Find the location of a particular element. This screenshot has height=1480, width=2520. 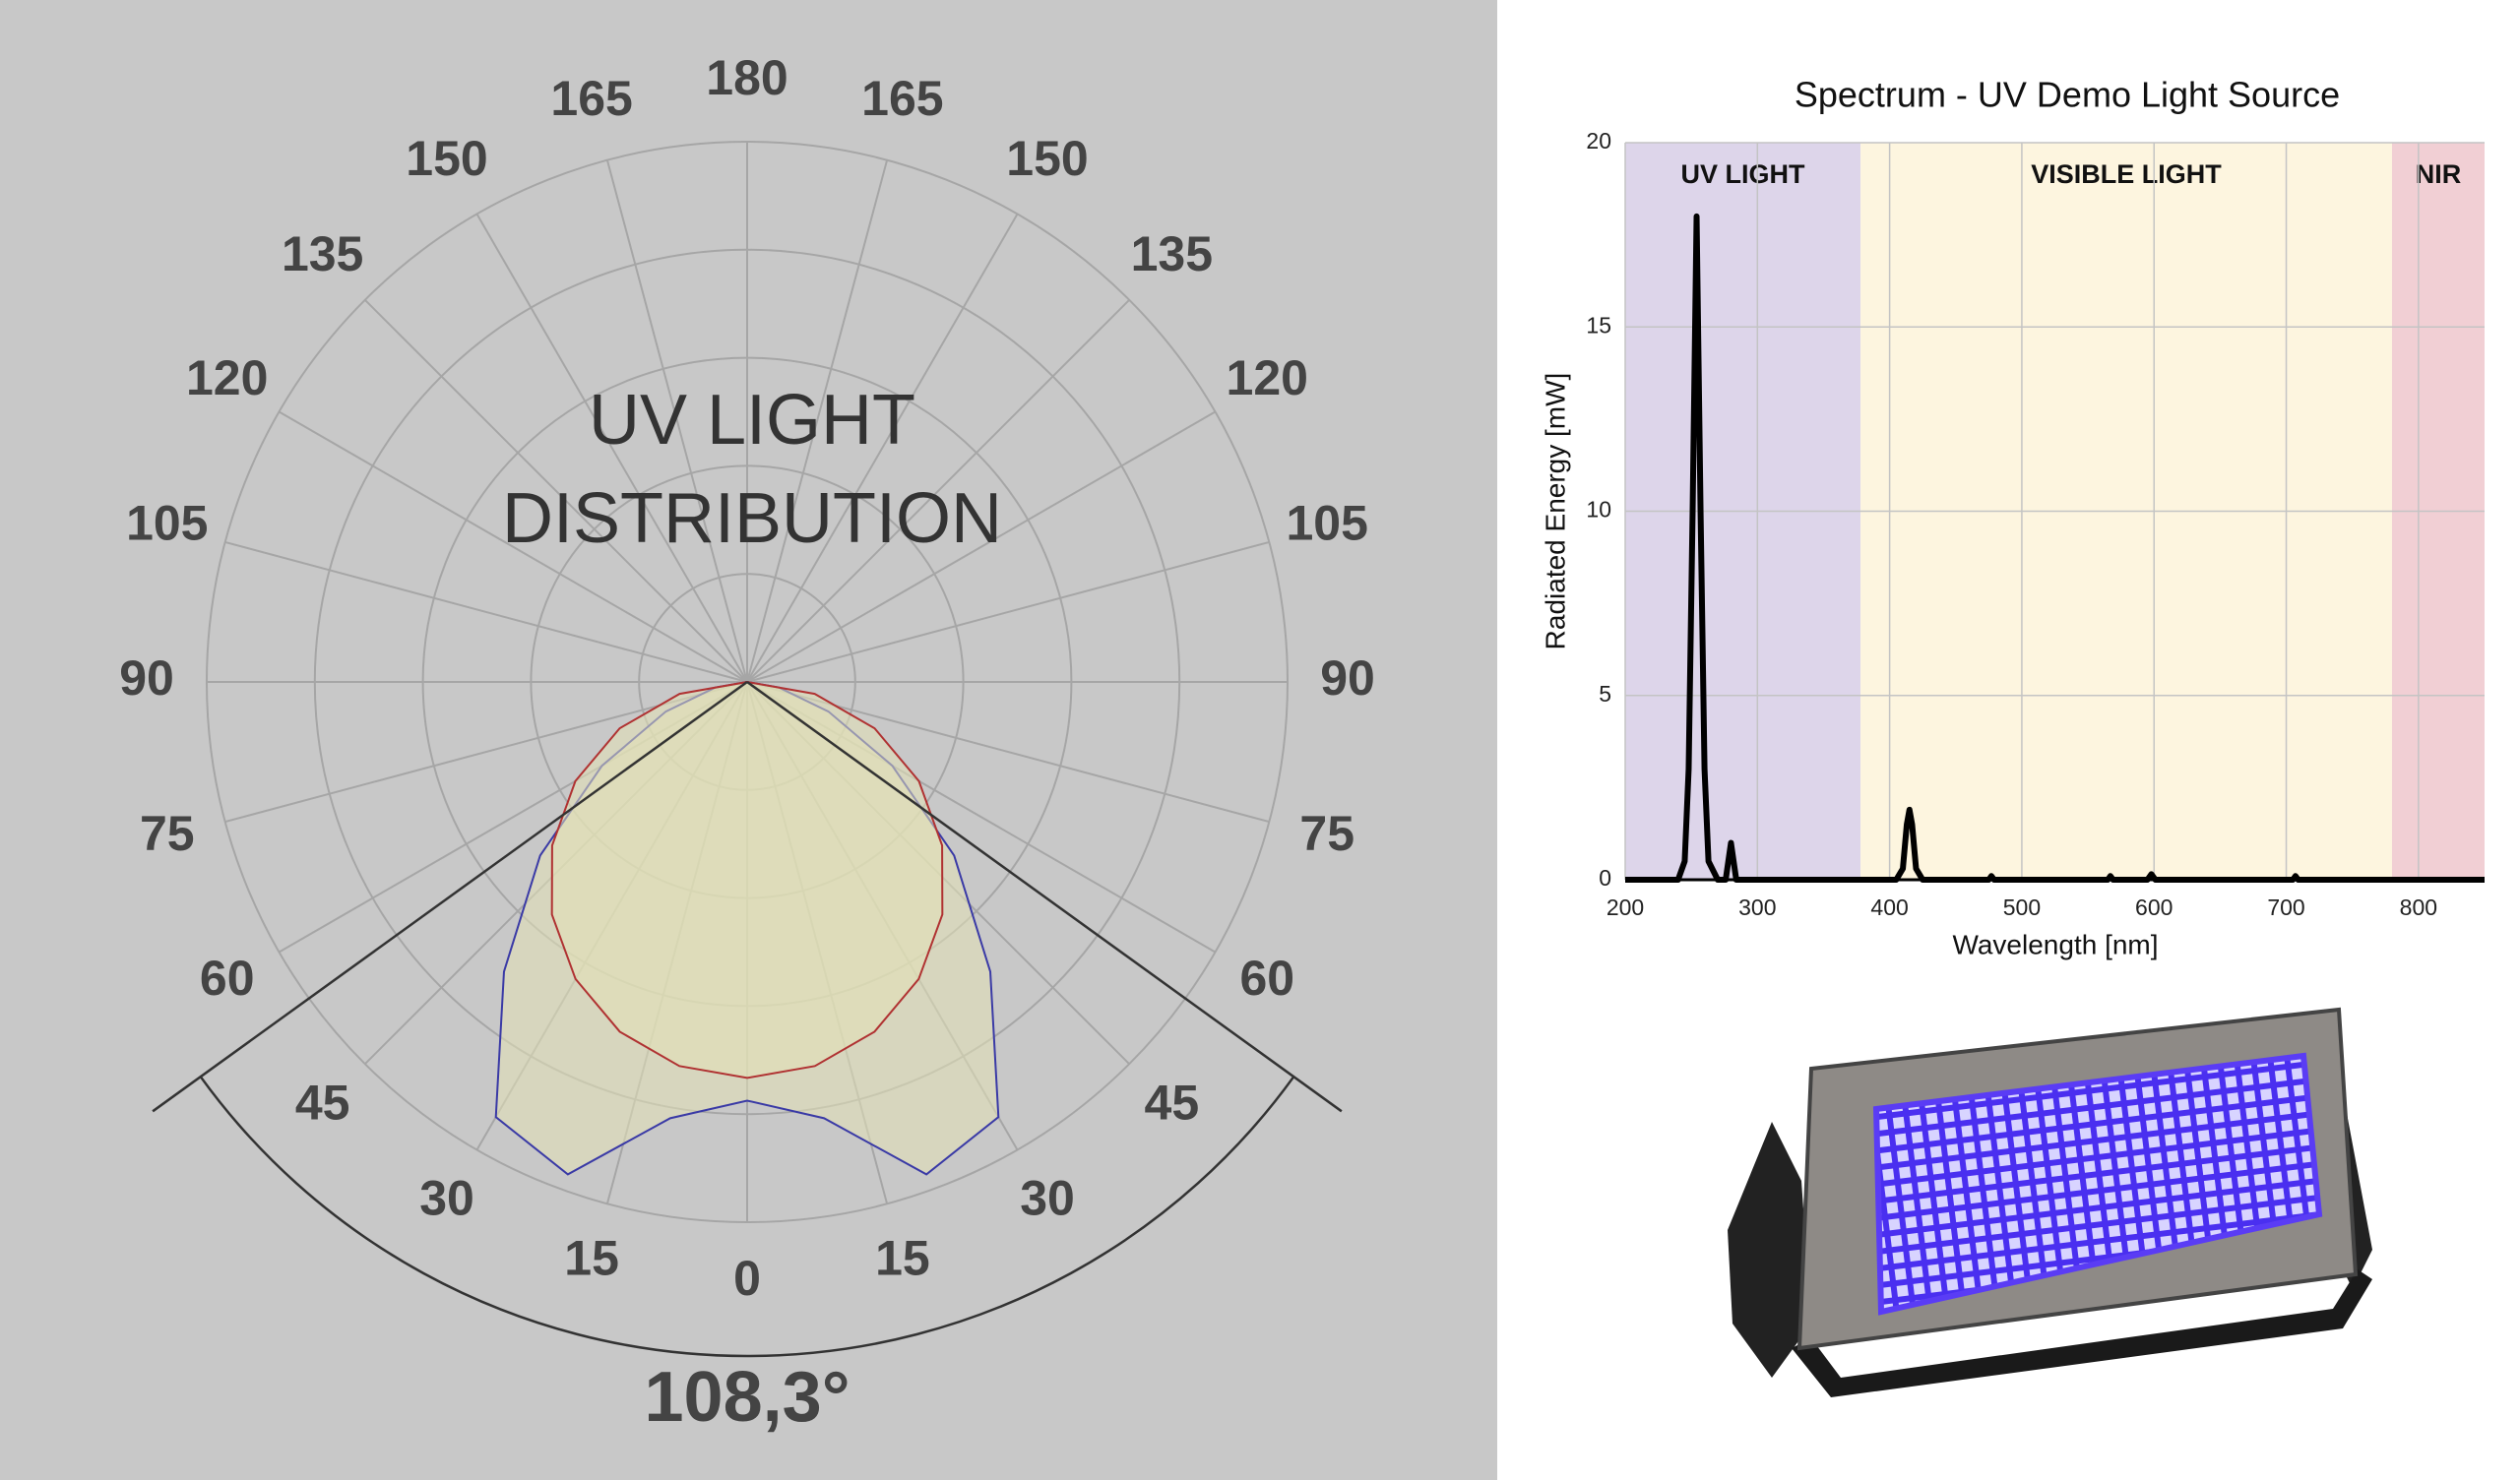

x-tick-label: 700 is located at coordinates (2285, 907).